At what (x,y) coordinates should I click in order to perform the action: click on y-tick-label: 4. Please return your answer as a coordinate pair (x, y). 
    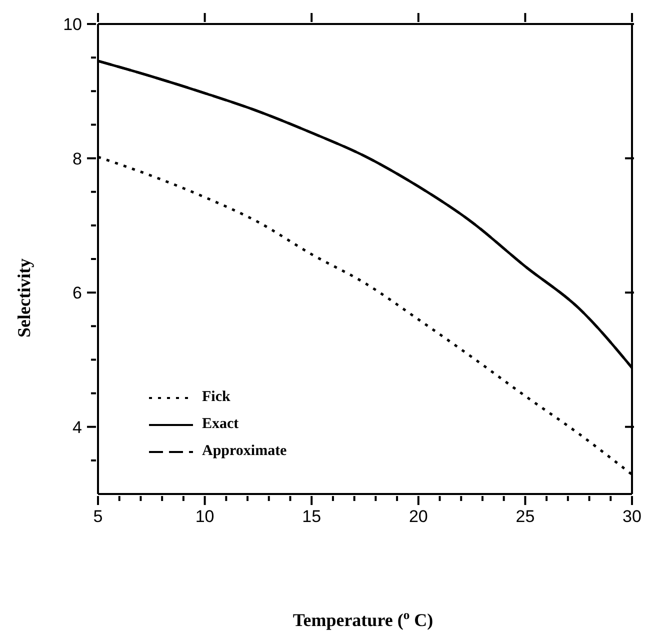
    Looking at the image, I should click on (77, 427).